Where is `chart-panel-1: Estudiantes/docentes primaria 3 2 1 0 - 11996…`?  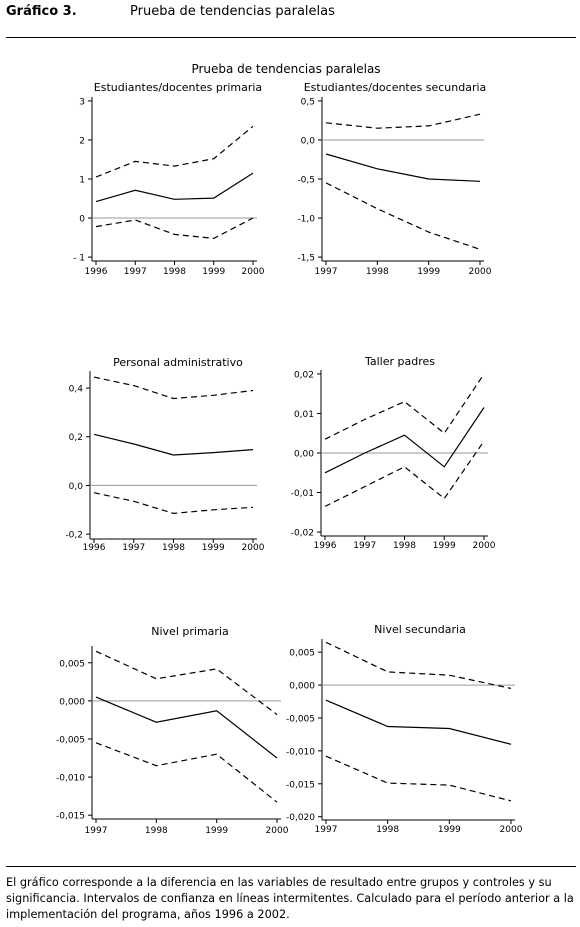 chart-panel-1: Estudiantes/docentes primaria 3 2 1 0 - 11996… is located at coordinates (169, 179).